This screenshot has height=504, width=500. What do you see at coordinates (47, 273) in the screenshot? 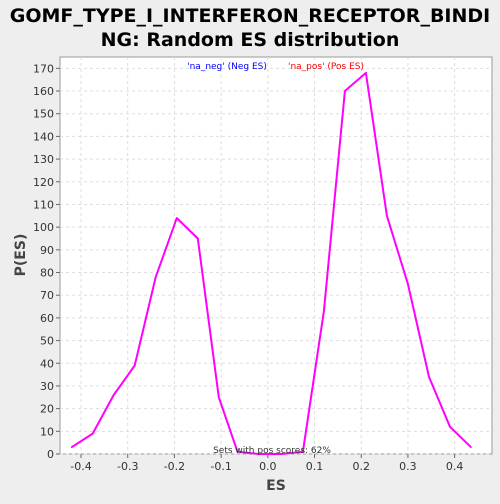
I see `y-tick-label: 80` at bounding box center [47, 273].